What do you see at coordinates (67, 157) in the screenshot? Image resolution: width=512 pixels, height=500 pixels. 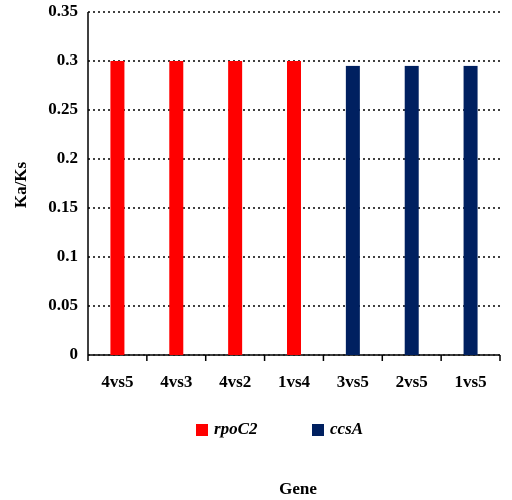 I see `y-tick-label: 0.2` at bounding box center [67, 157].